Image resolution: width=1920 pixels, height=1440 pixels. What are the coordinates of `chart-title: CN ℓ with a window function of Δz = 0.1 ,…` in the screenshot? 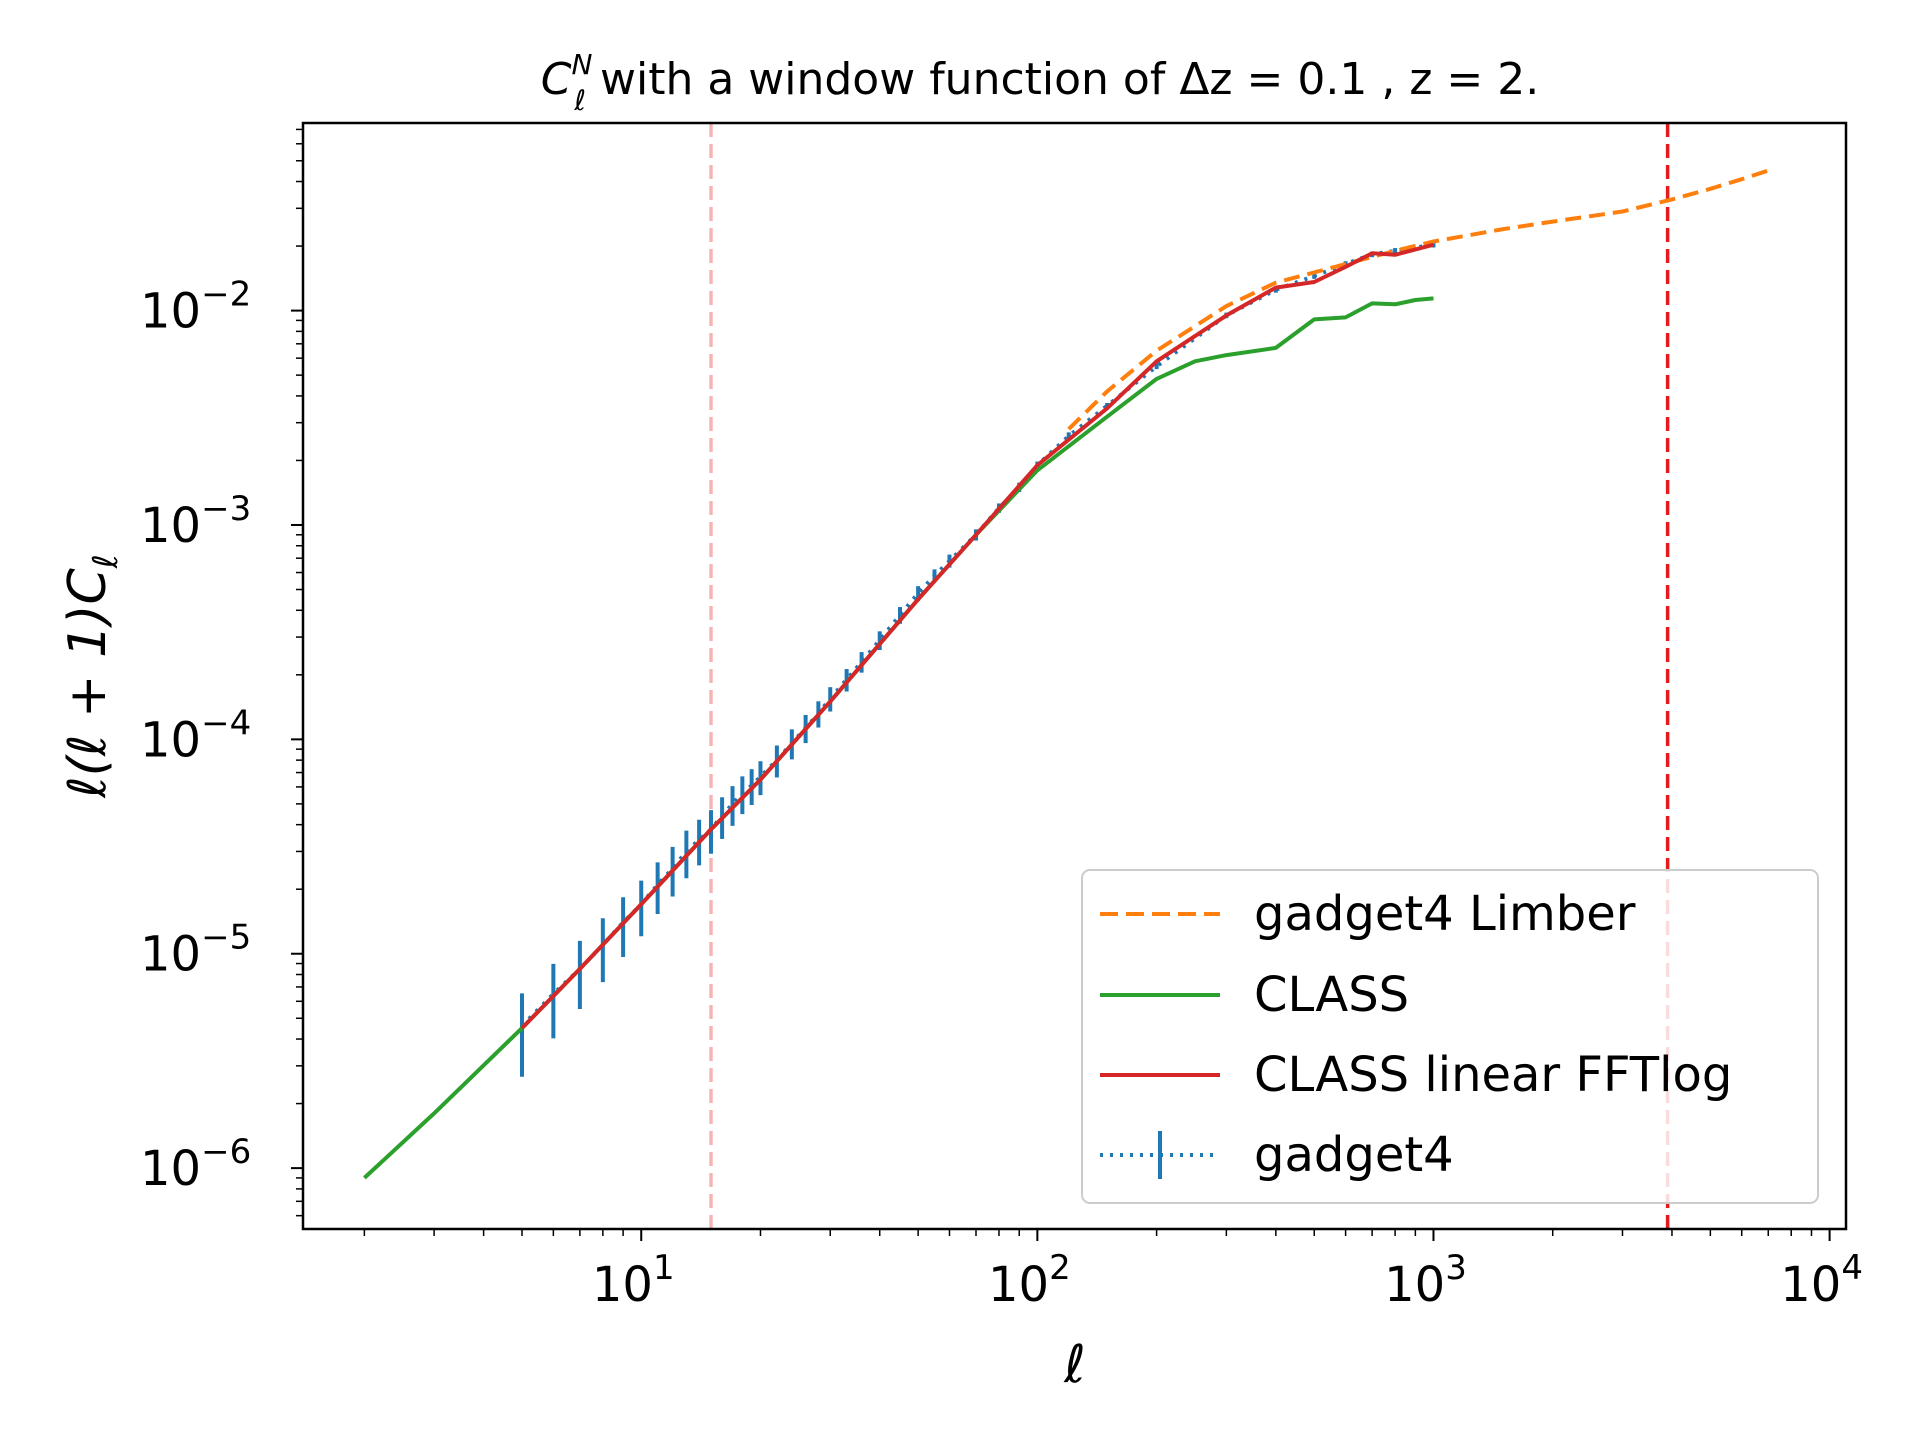 It's located at (1040, 82).